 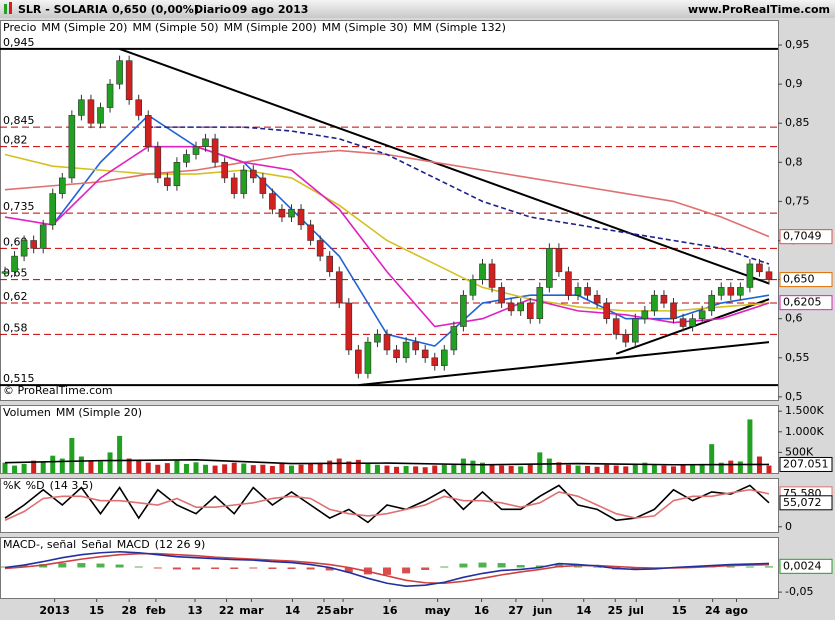 What do you see at coordinates (194, 610) in the screenshot?
I see `x-tick-label: 13` at bounding box center [194, 610].